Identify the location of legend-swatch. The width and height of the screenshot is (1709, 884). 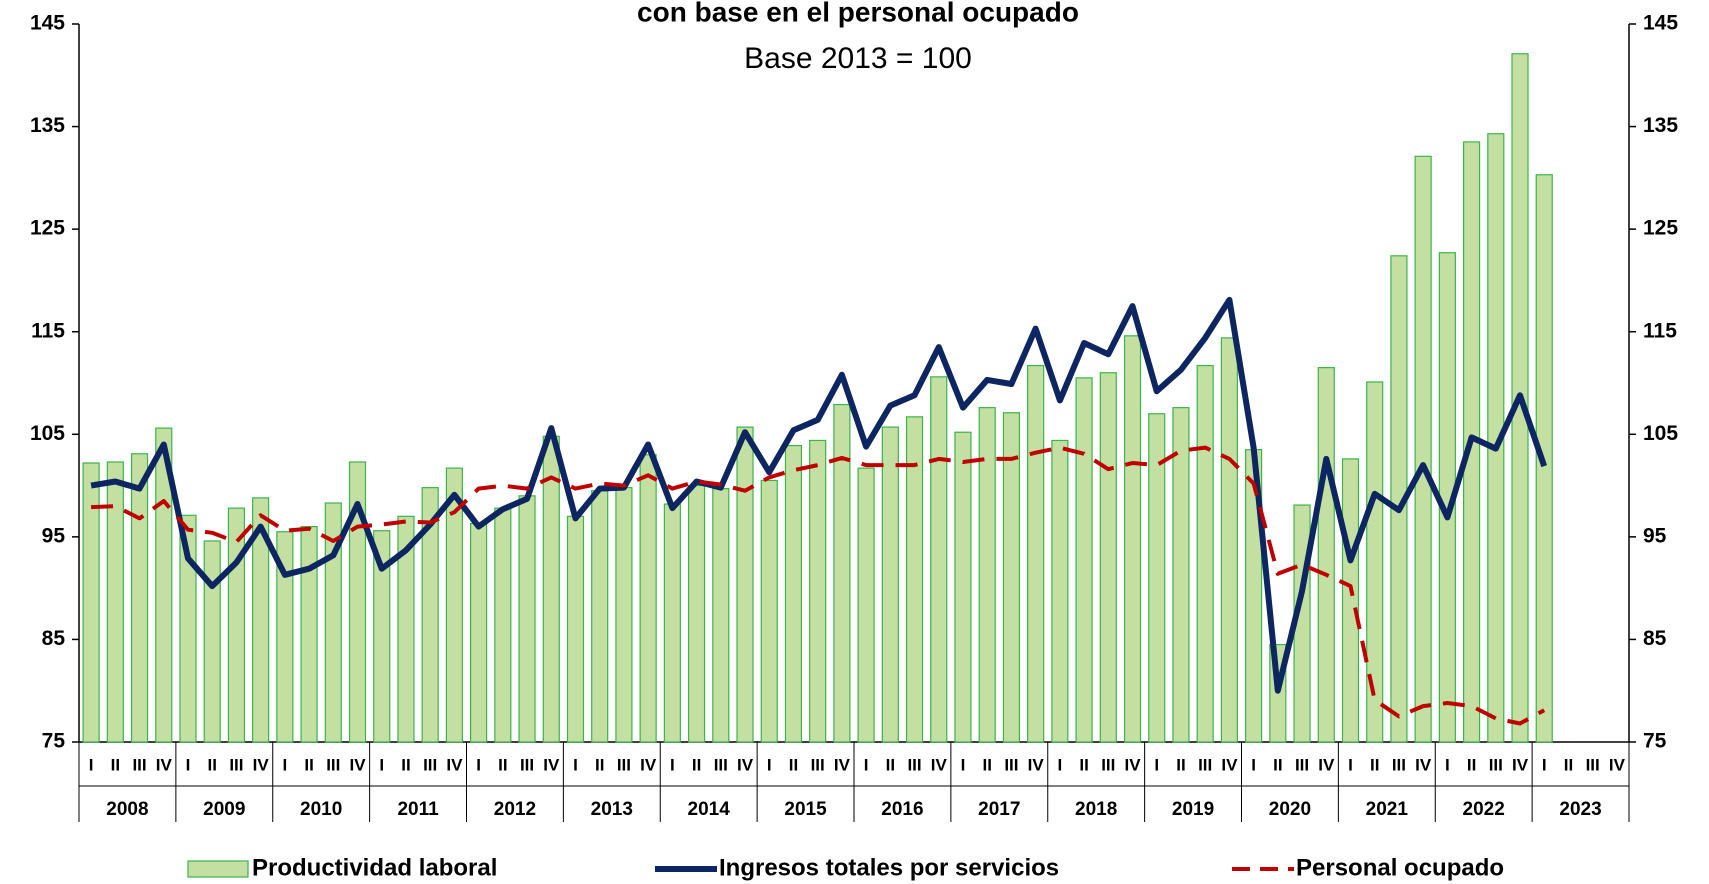
(218, 869).